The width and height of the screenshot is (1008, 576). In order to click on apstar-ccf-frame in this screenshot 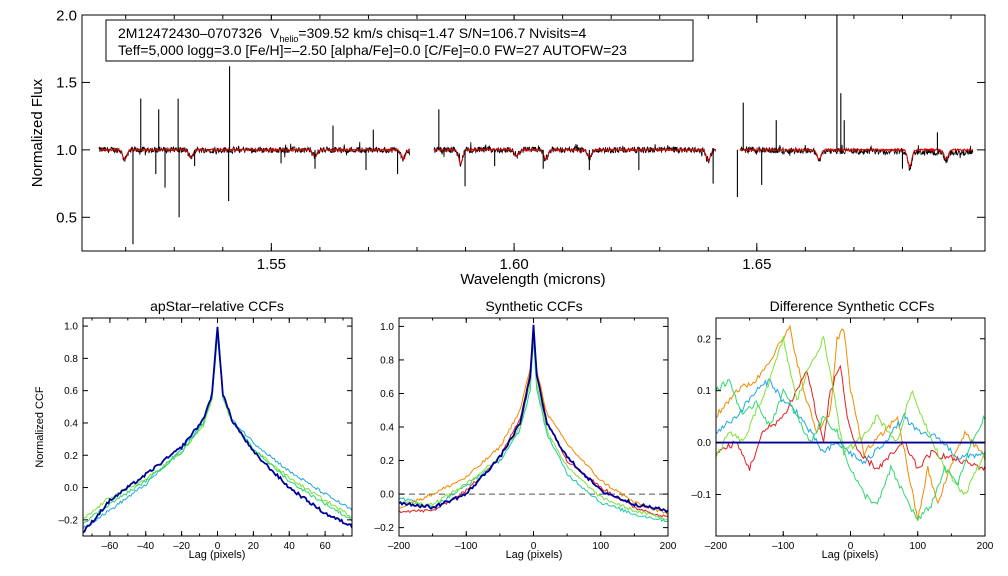, I will do `click(217, 427)`.